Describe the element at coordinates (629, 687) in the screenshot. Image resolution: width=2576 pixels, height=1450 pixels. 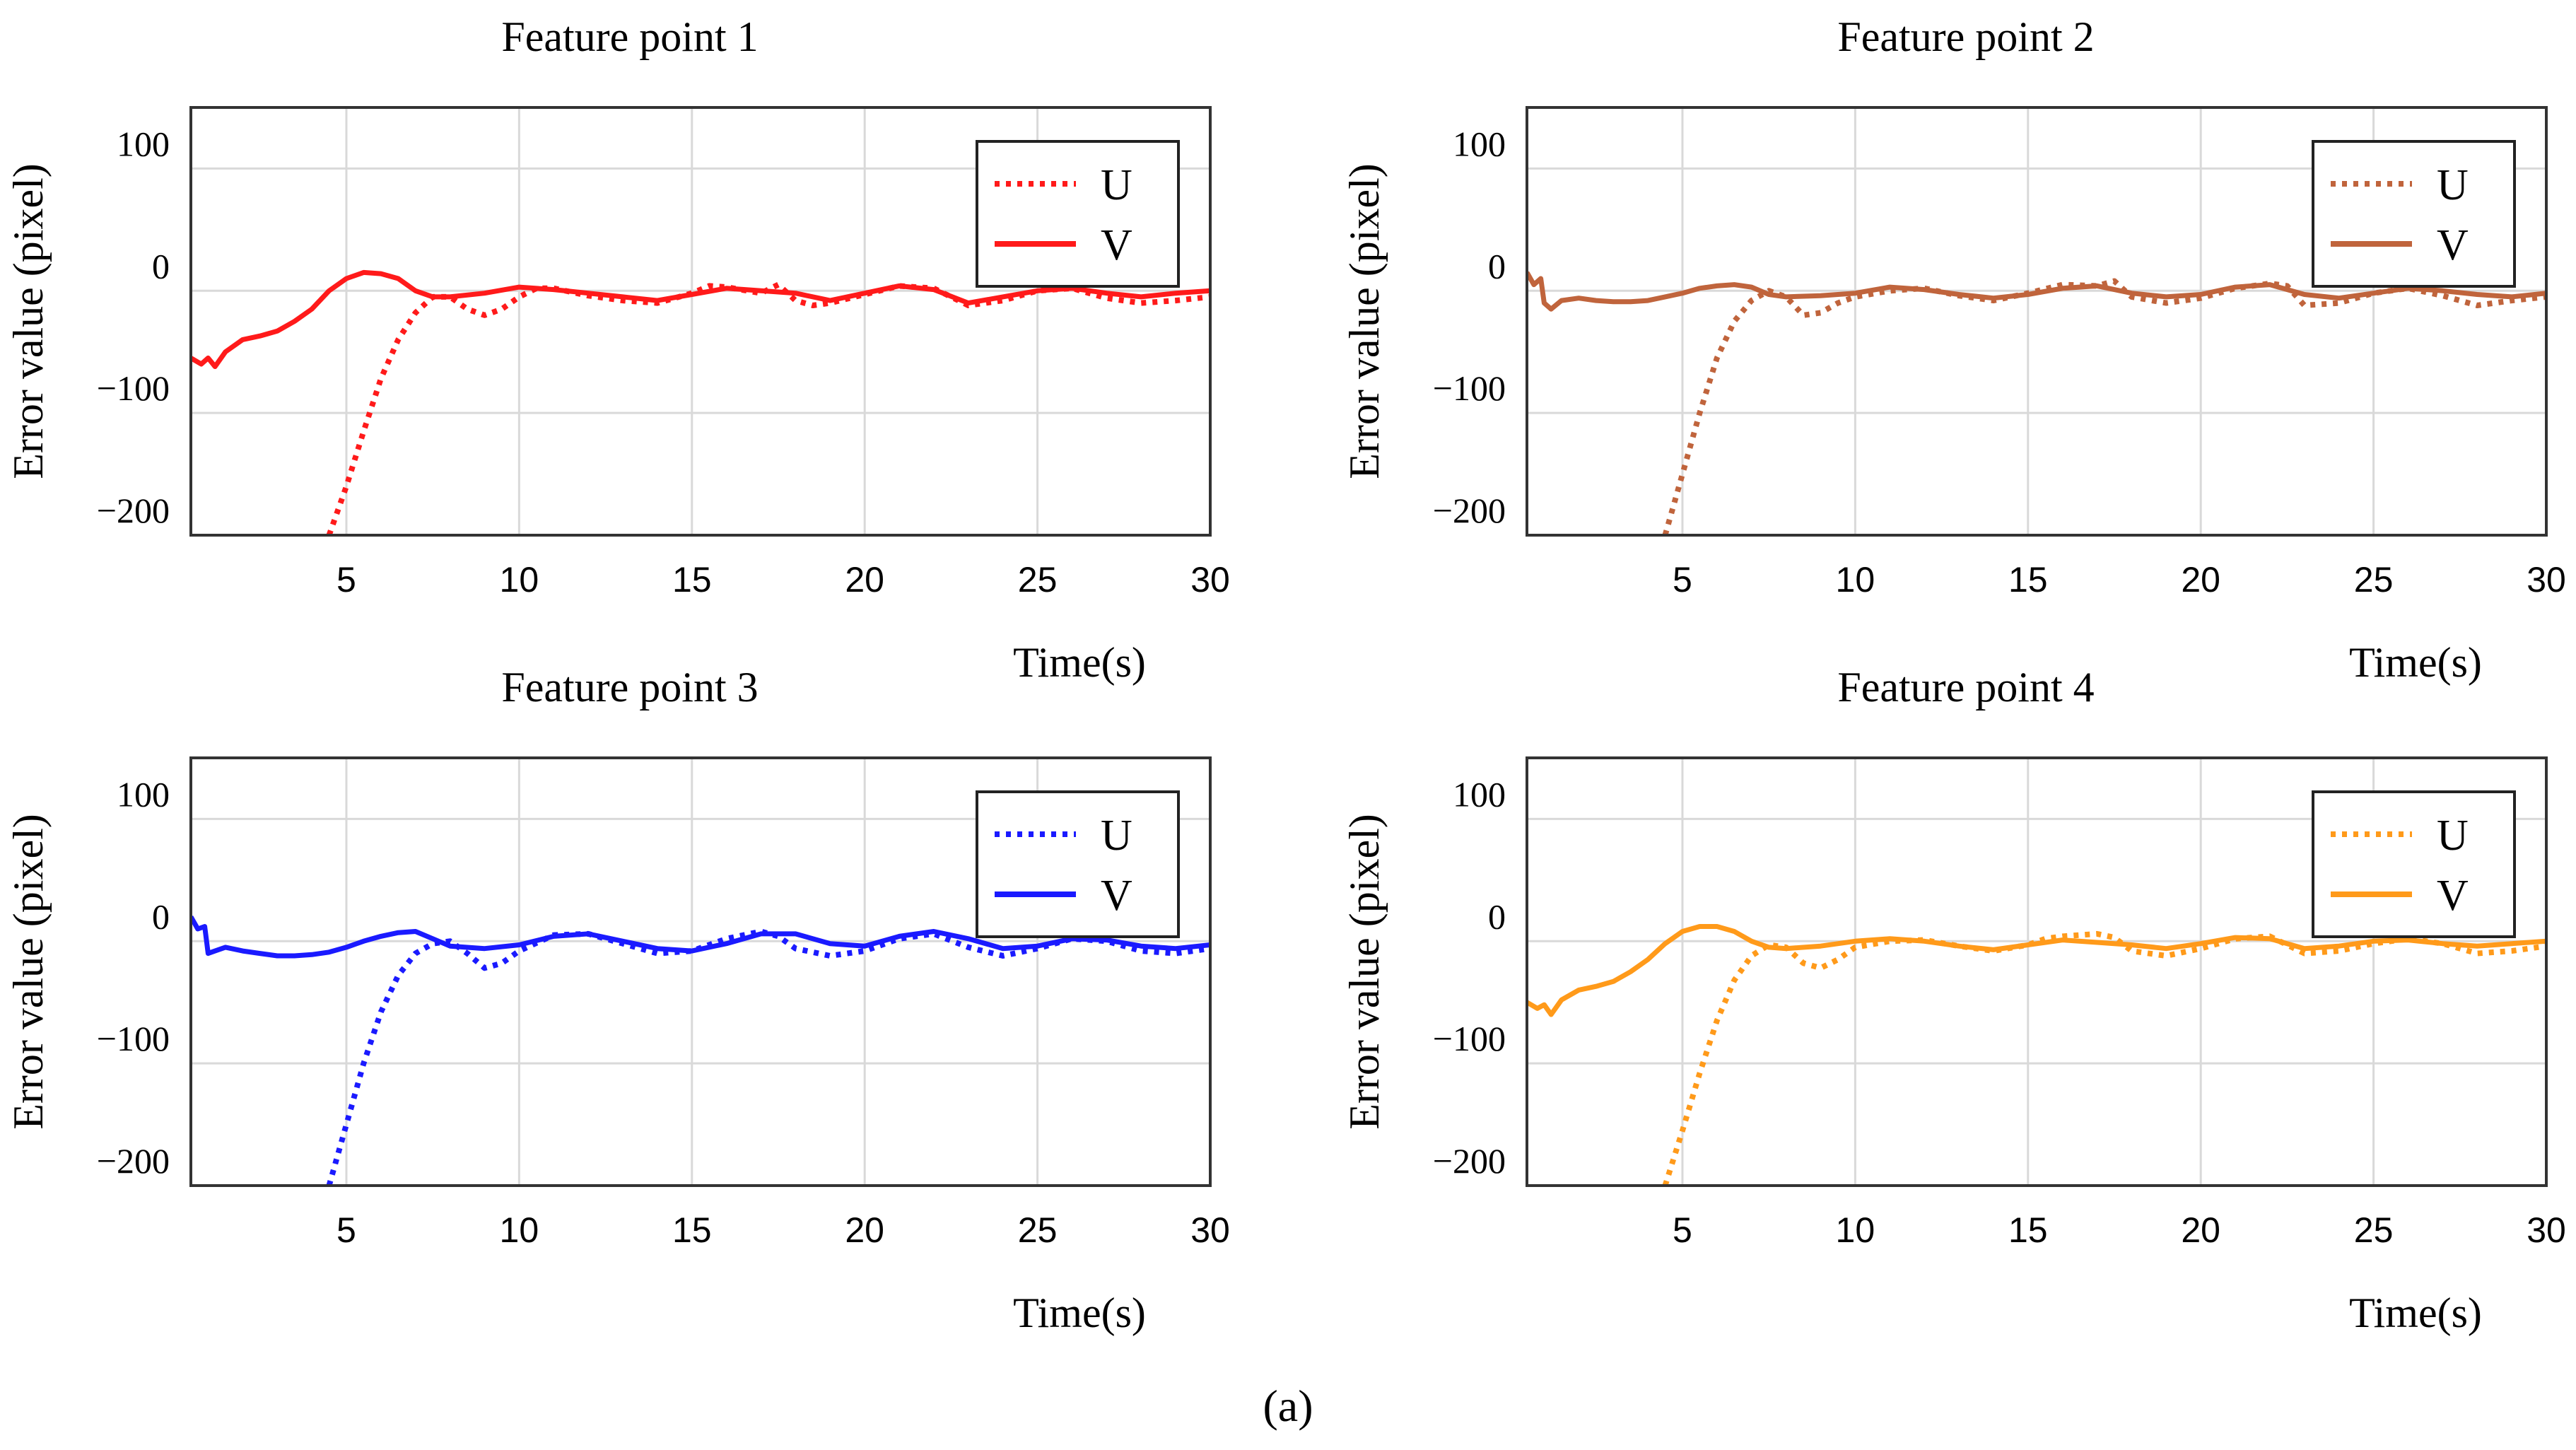
I see `chart-title: Feature point 3` at that location.